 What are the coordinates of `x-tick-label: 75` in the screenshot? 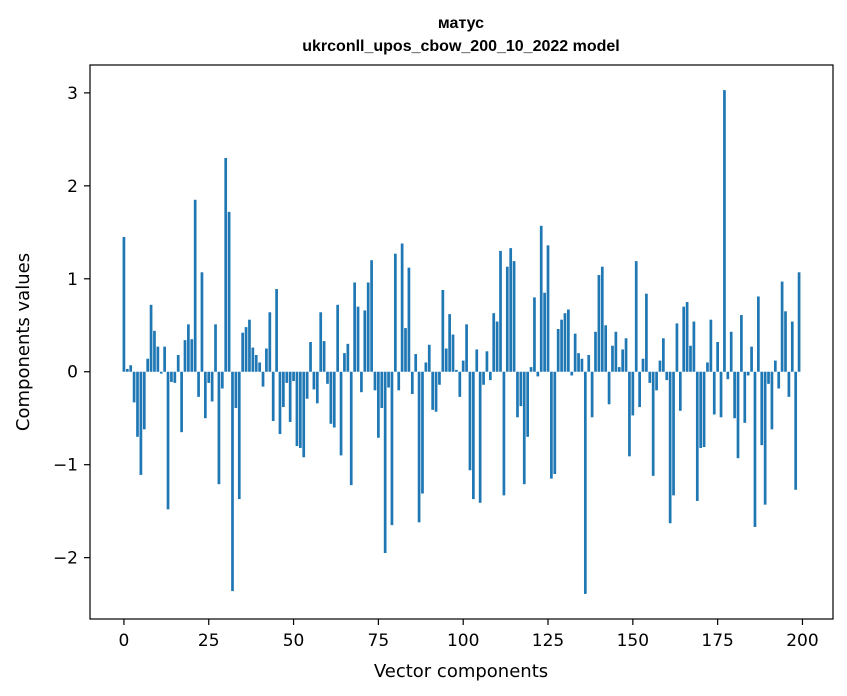 It's located at (379, 641).